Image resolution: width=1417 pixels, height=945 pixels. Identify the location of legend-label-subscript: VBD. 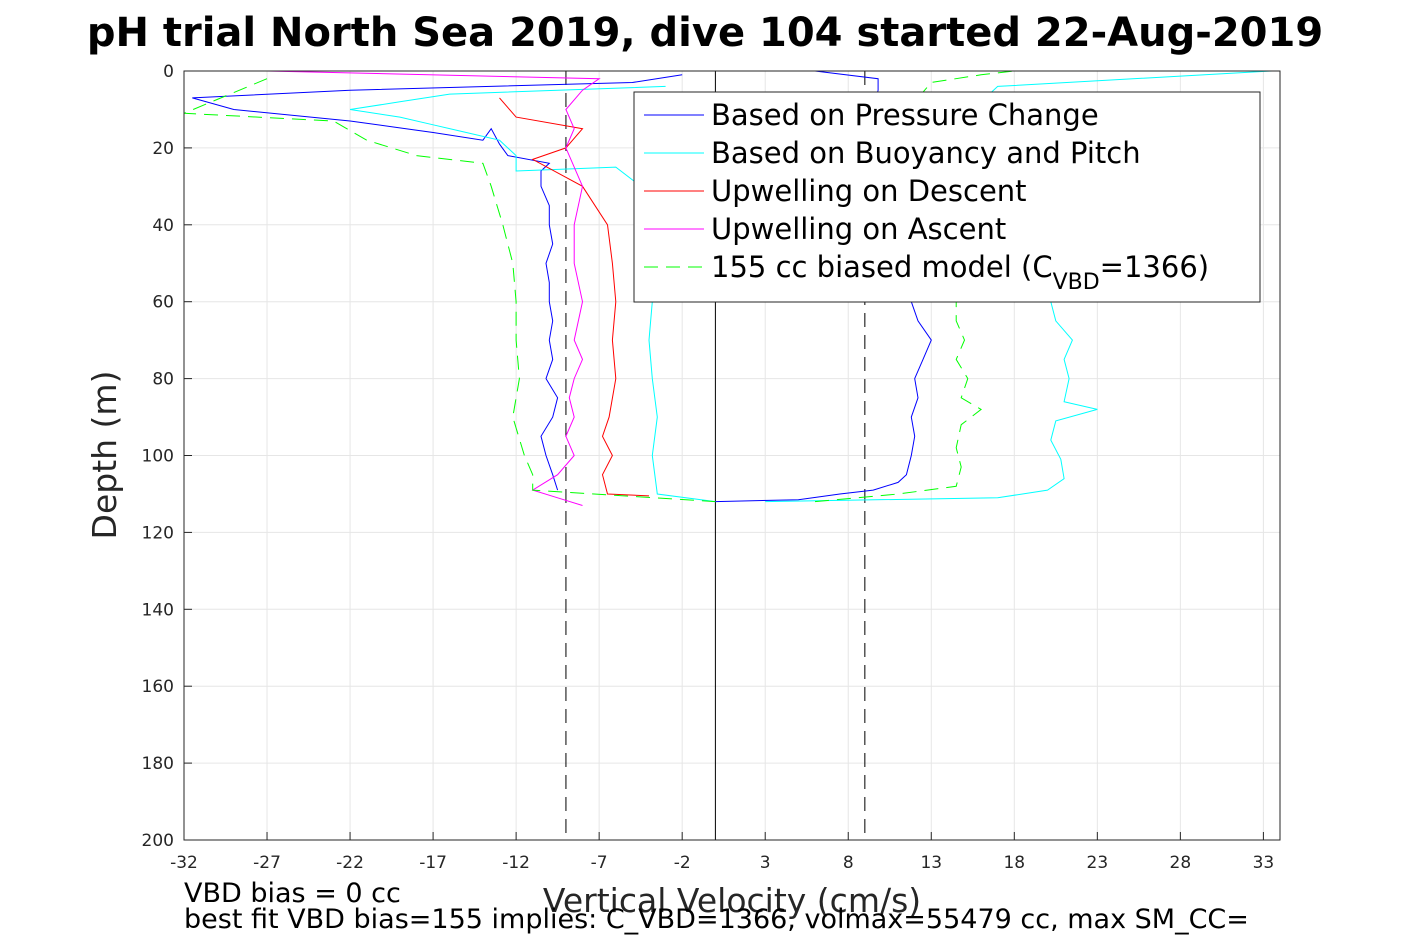
(1076, 282).